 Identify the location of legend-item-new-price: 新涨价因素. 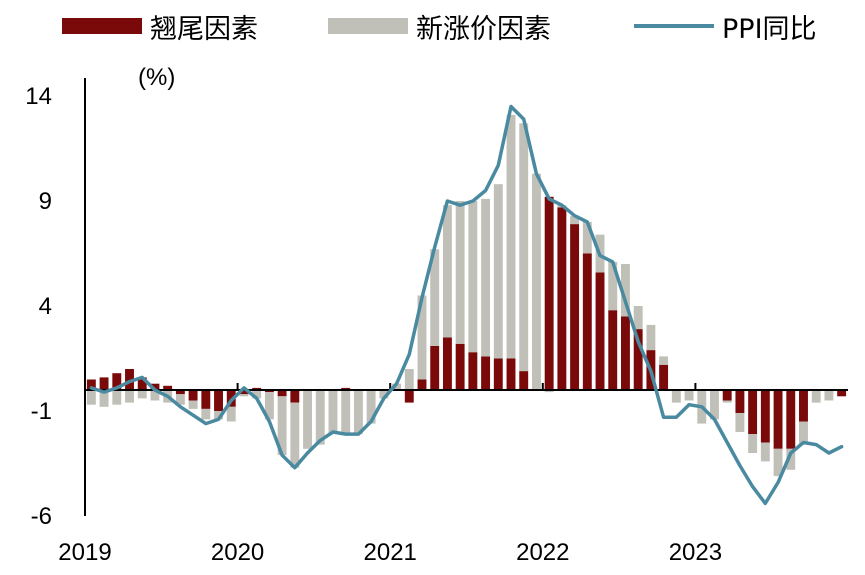
(439, 26).